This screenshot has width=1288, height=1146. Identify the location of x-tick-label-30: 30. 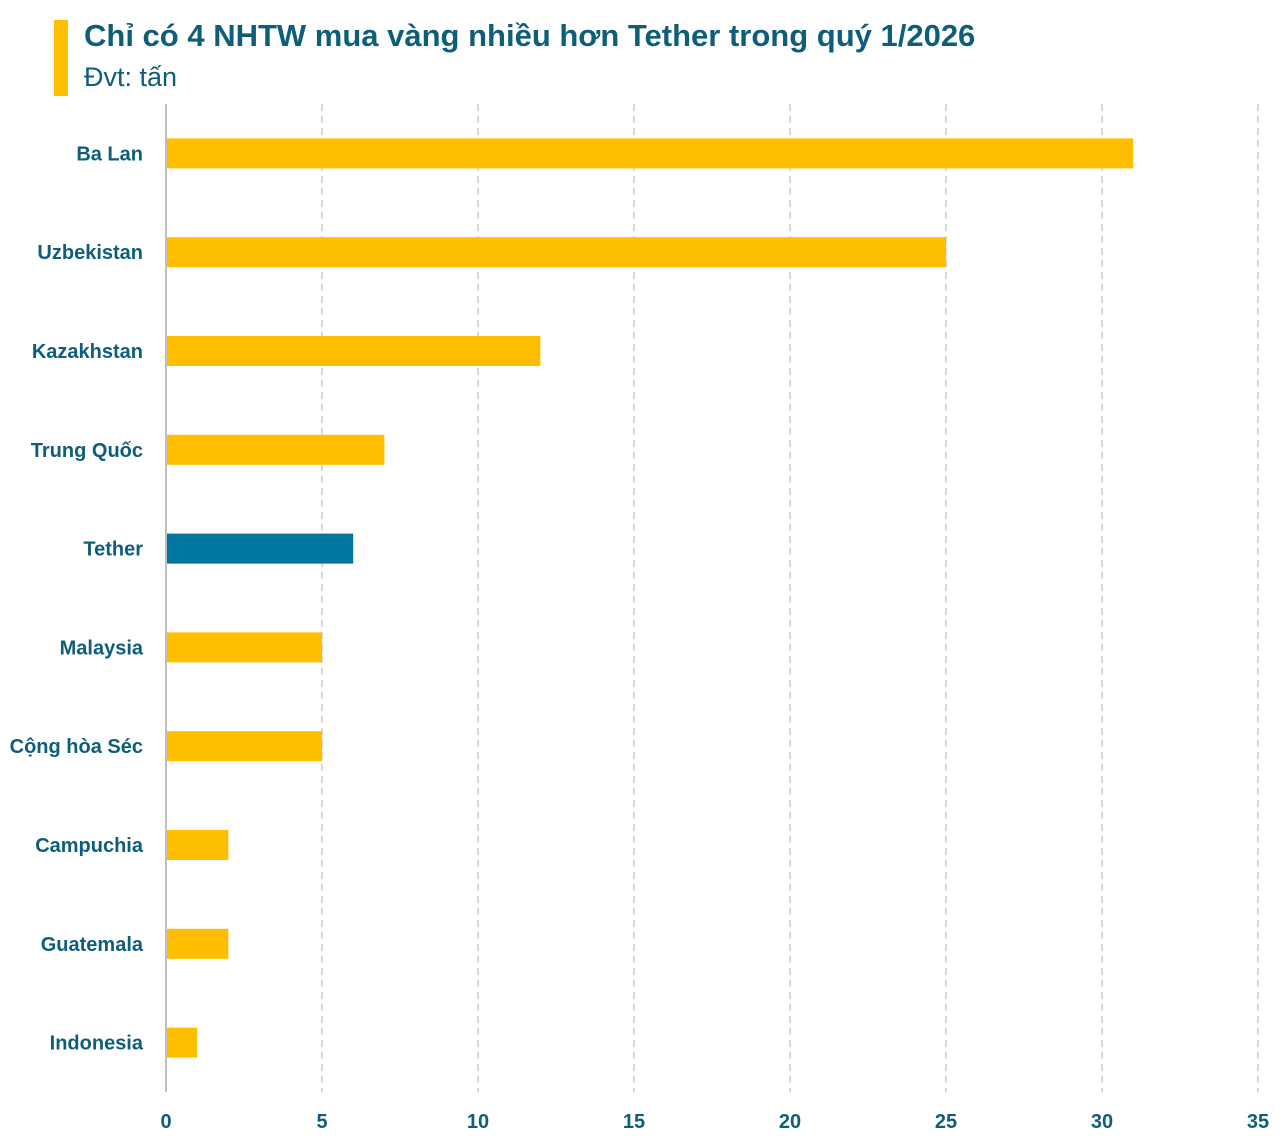
(1102, 1122).